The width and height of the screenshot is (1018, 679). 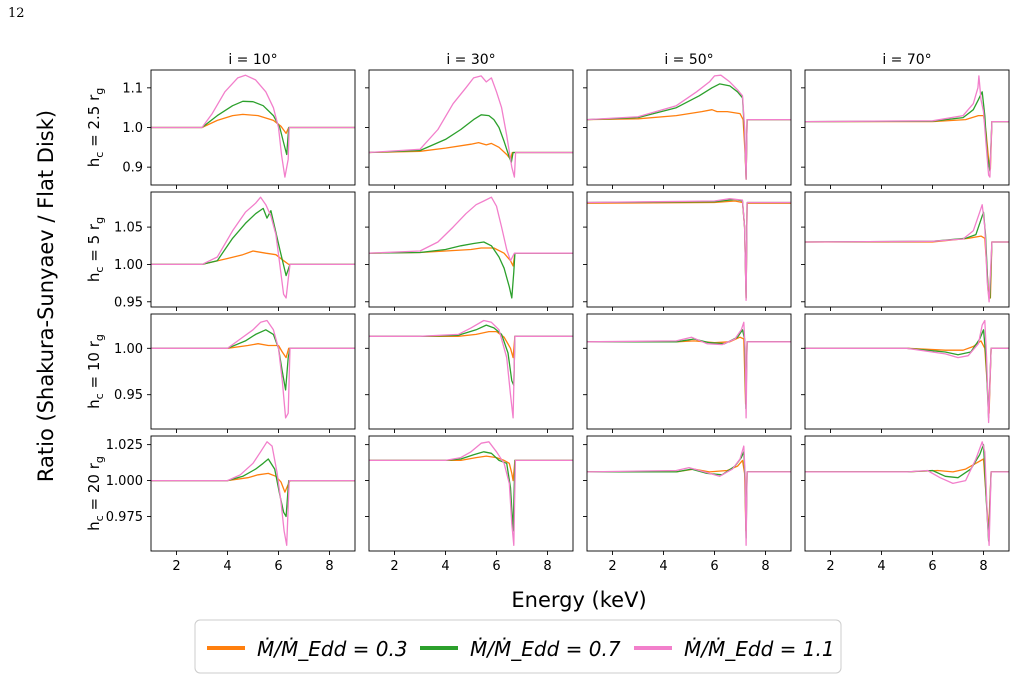 I want to click on panel-r3-c2: 2 4 6 8, so click(x=687, y=504).